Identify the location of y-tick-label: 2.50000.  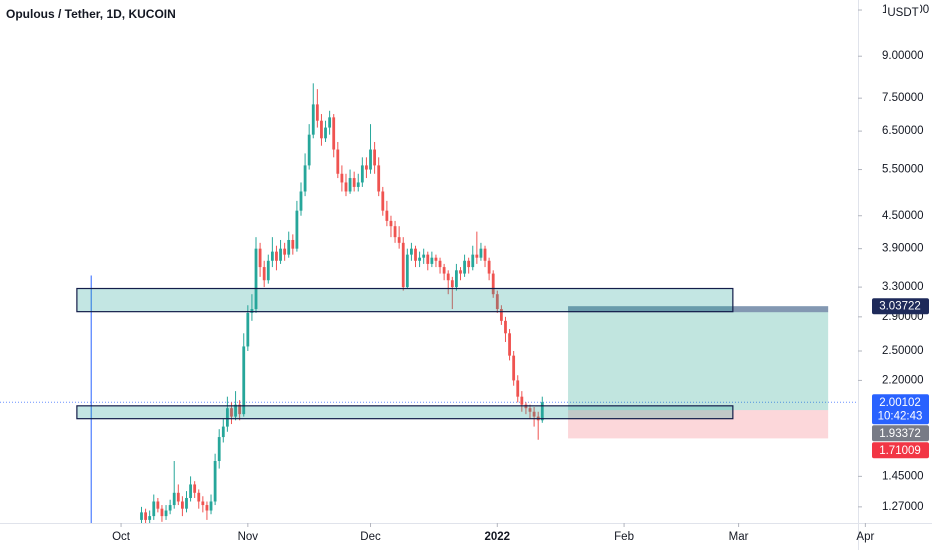
(903, 351).